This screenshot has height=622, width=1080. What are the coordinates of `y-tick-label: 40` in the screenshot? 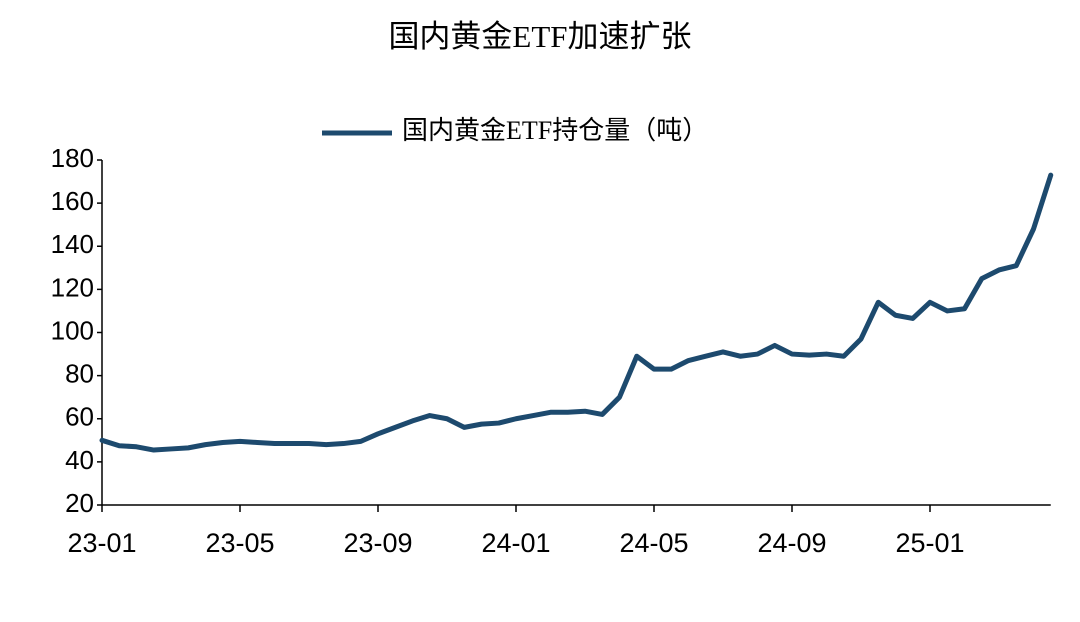 It's located at (79, 460).